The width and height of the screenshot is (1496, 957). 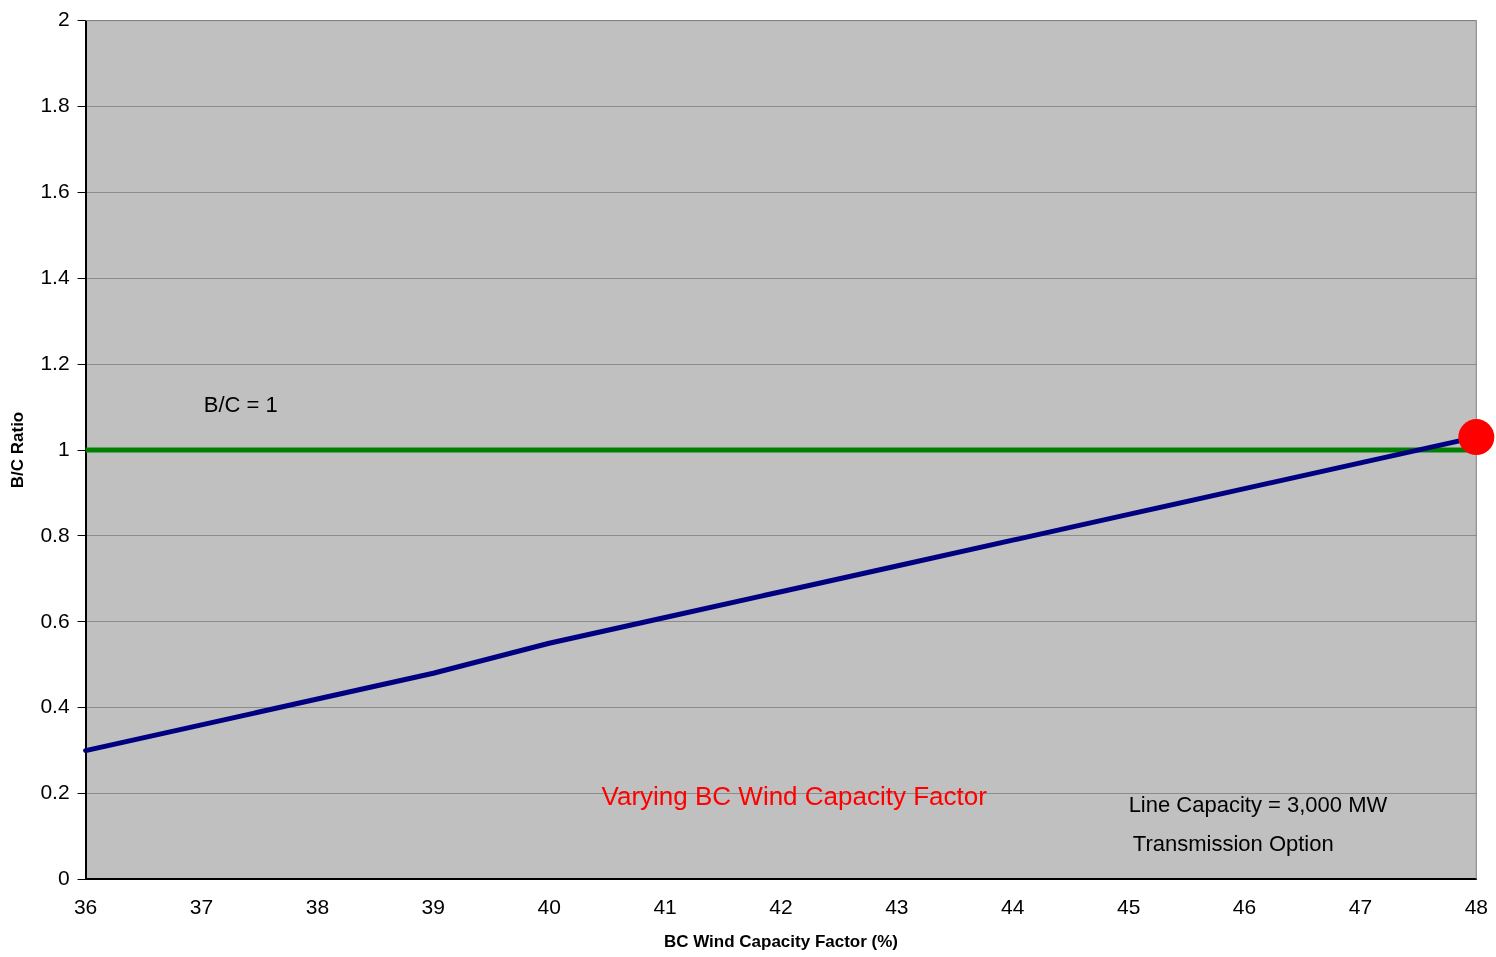 I want to click on y-tick-label: 0.4, so click(x=55, y=706).